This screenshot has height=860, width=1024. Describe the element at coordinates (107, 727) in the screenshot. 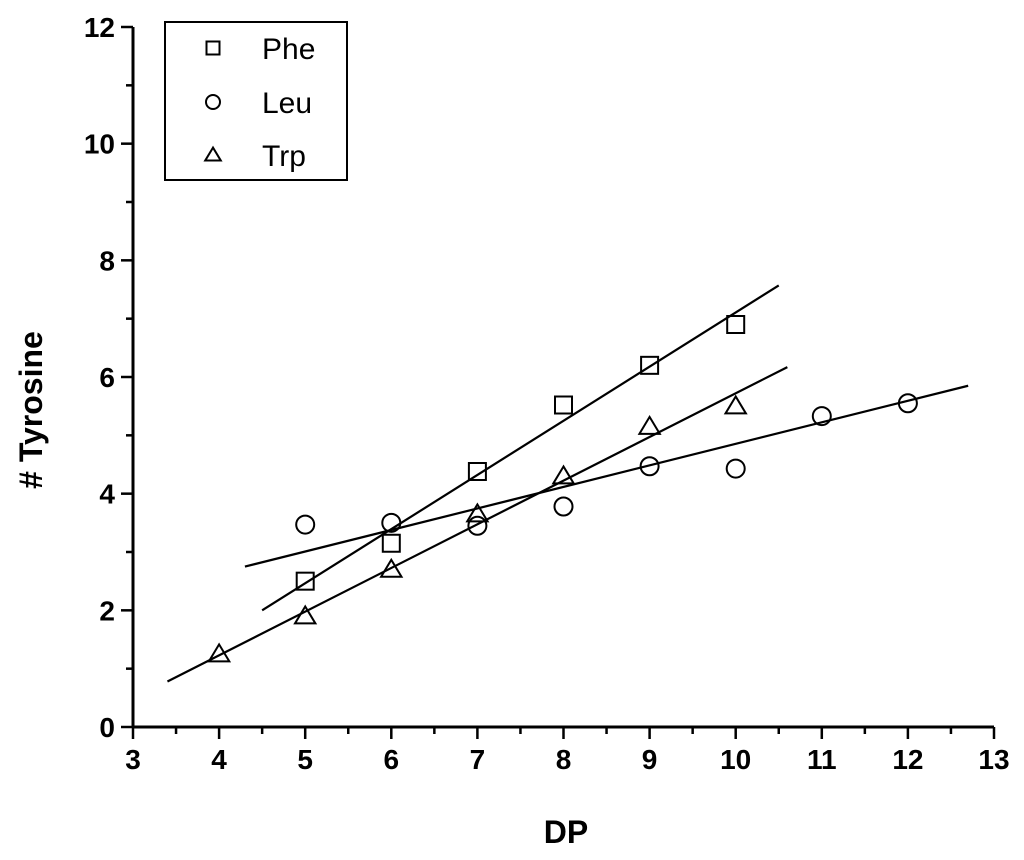

I see `y-tick-label: 0` at that location.